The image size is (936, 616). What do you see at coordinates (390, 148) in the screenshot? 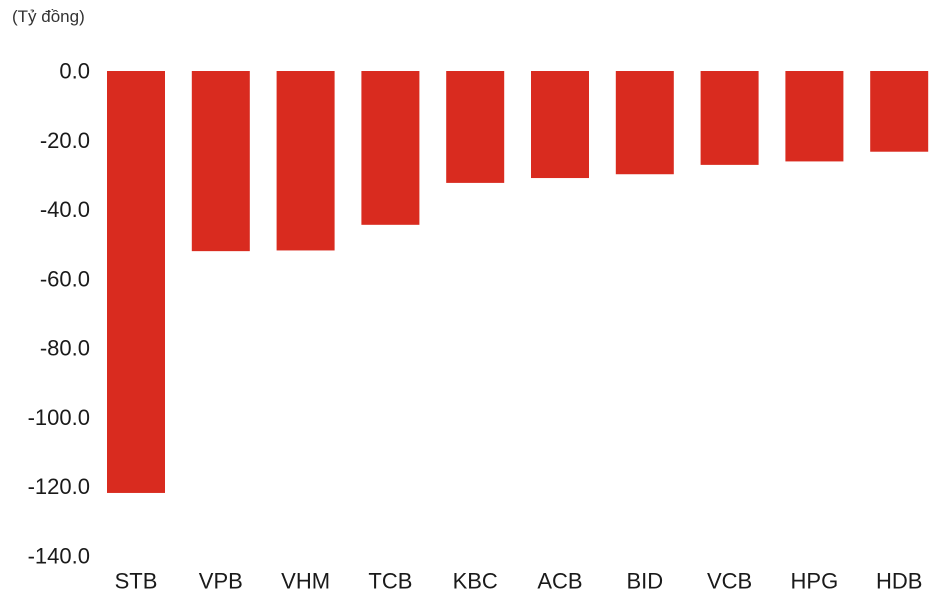
I see `bar-tcb` at bounding box center [390, 148].